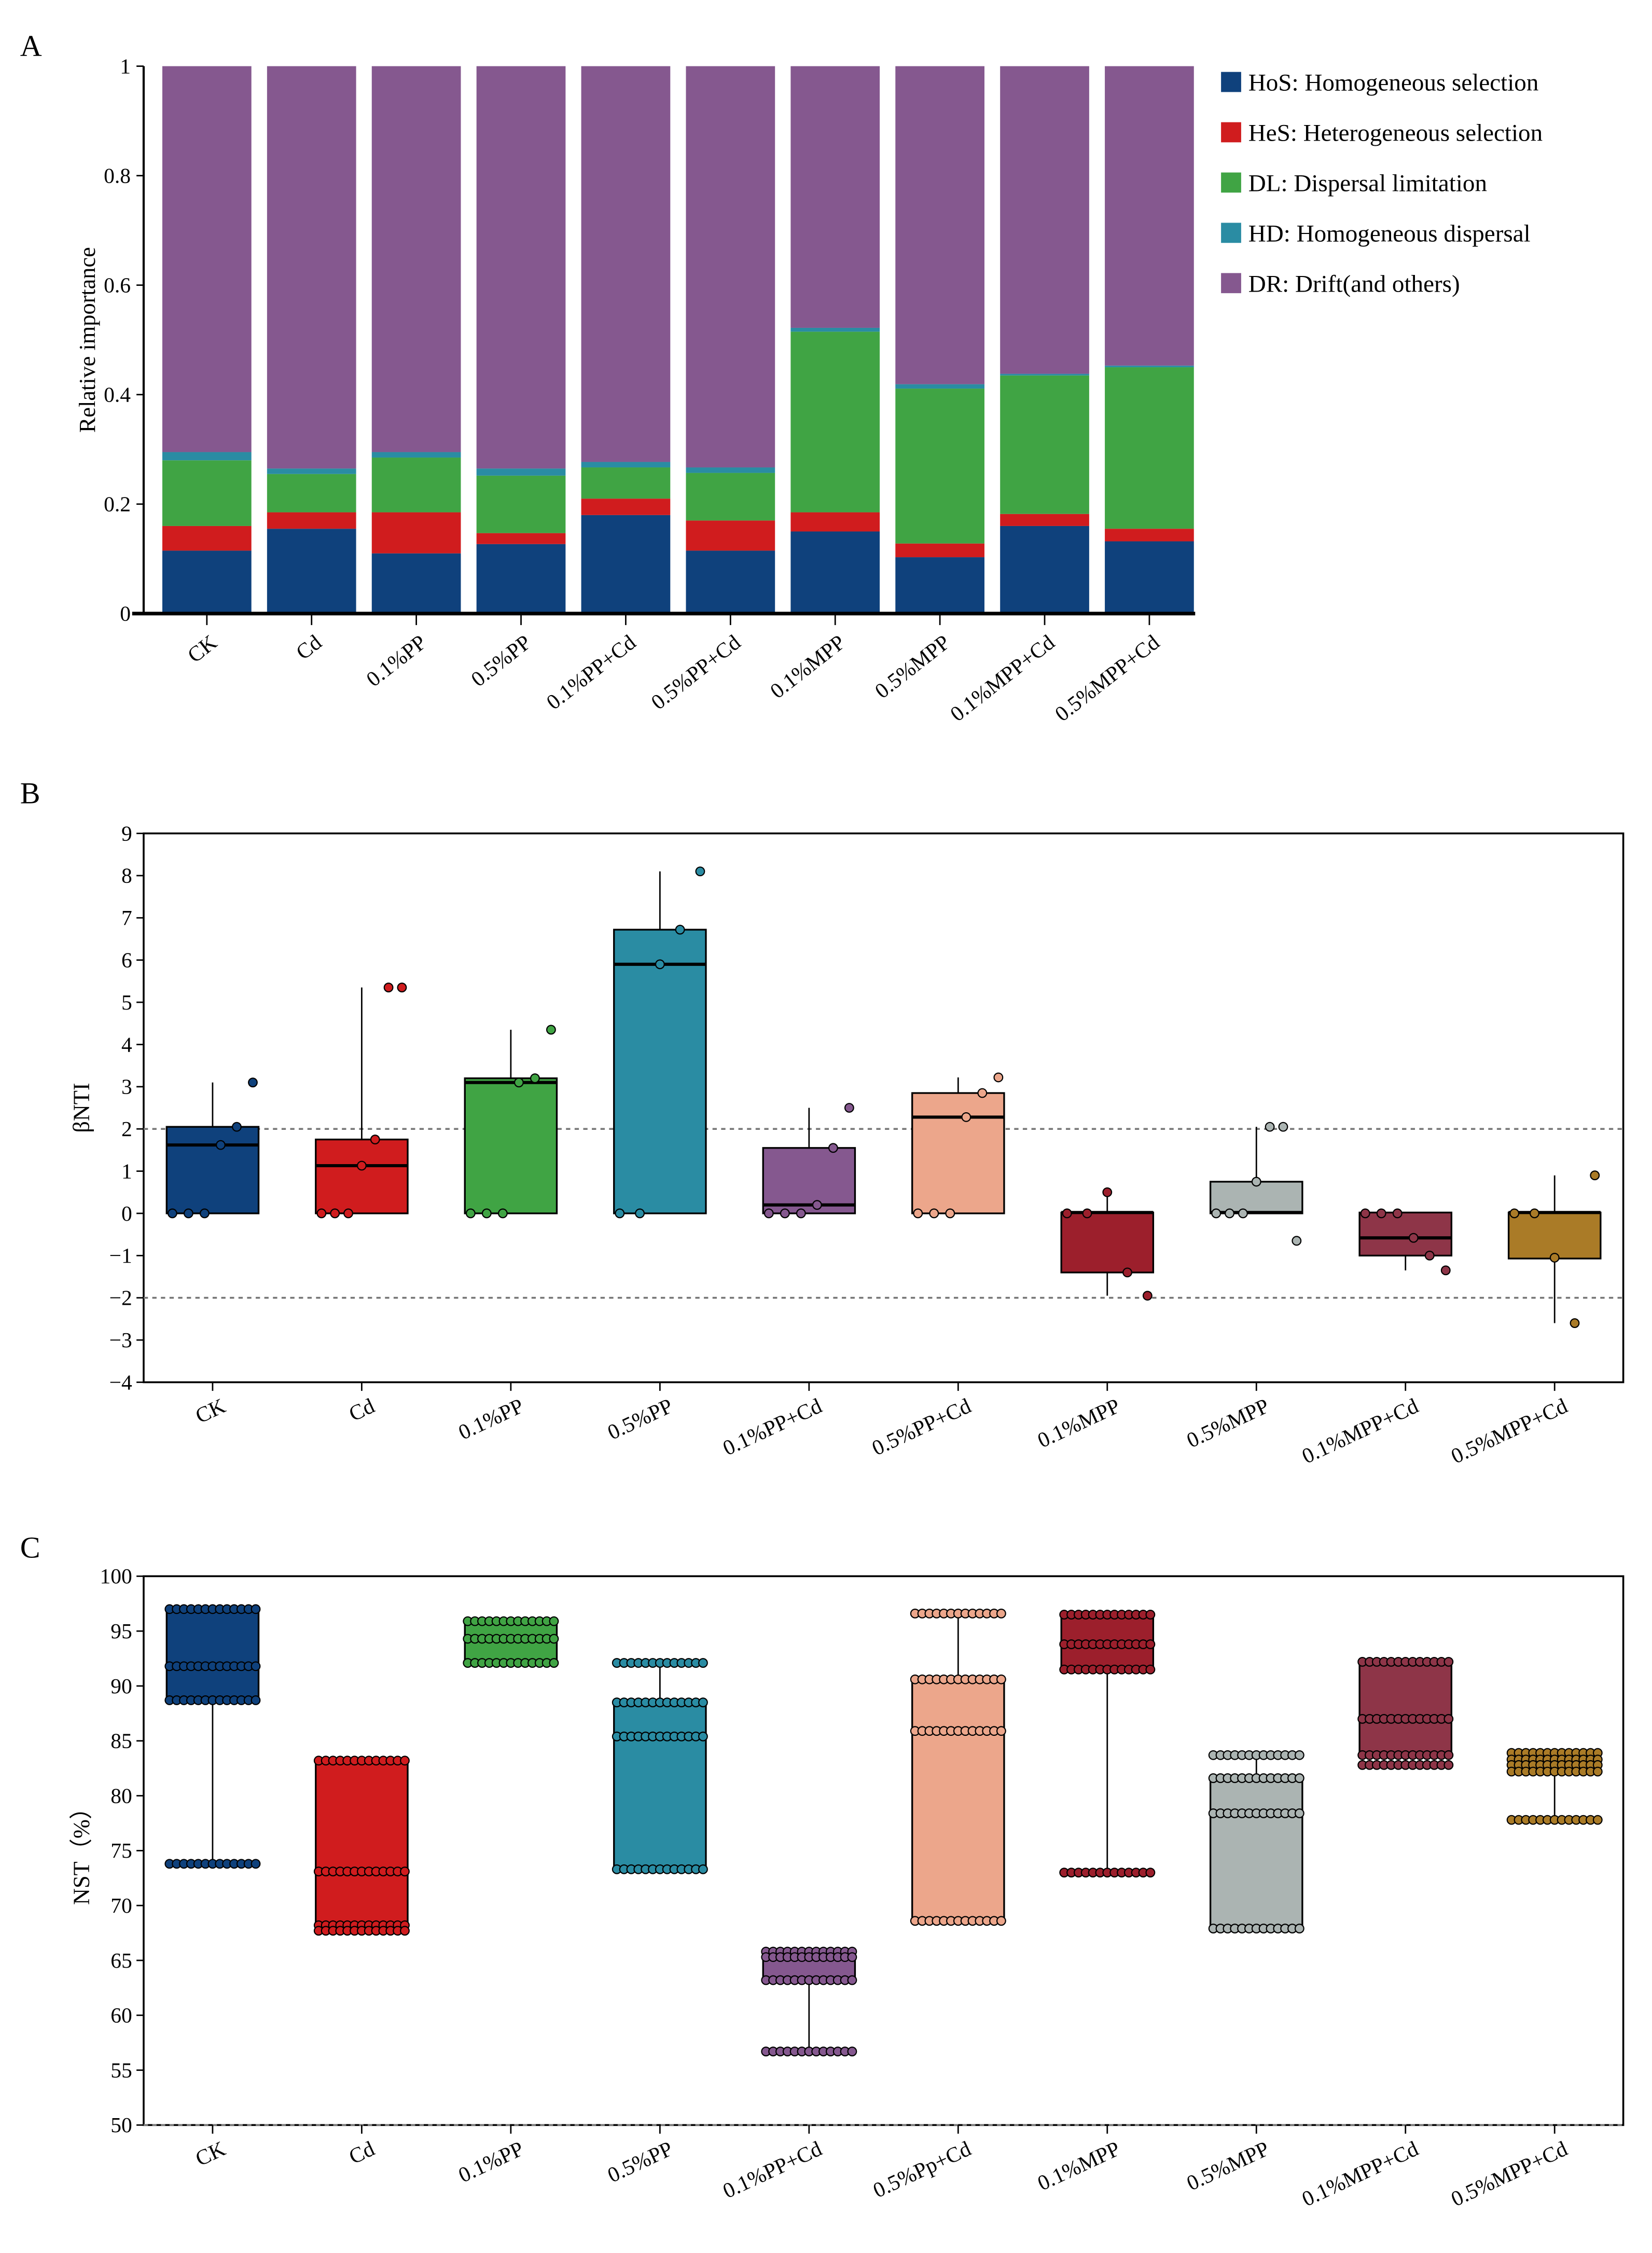  Describe the element at coordinates (1389, 233) in the screenshot. I see `legend-label: HD: Homogeneous dispersal` at that location.